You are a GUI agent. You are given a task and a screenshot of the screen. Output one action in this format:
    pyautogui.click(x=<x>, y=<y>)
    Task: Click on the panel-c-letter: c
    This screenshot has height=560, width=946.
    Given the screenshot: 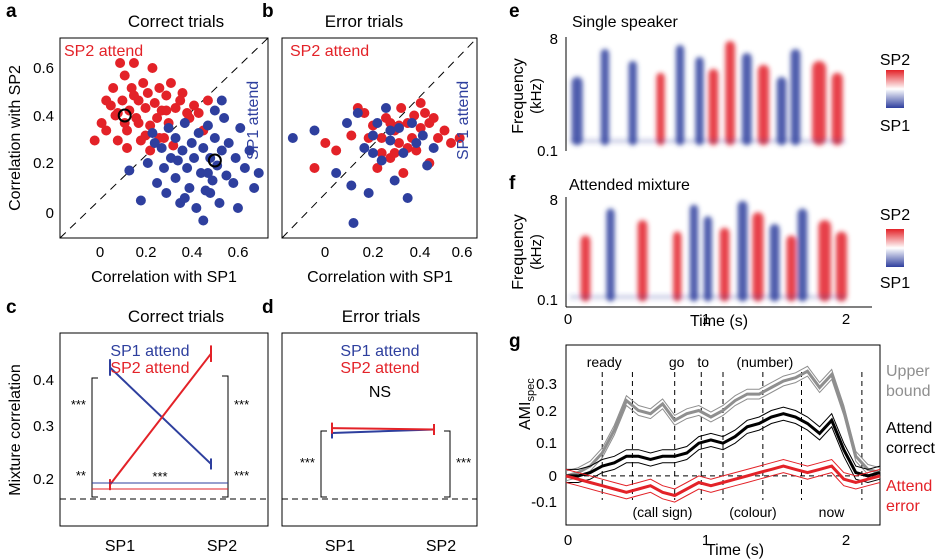 What is the action you would take?
    pyautogui.click(x=11, y=307)
    